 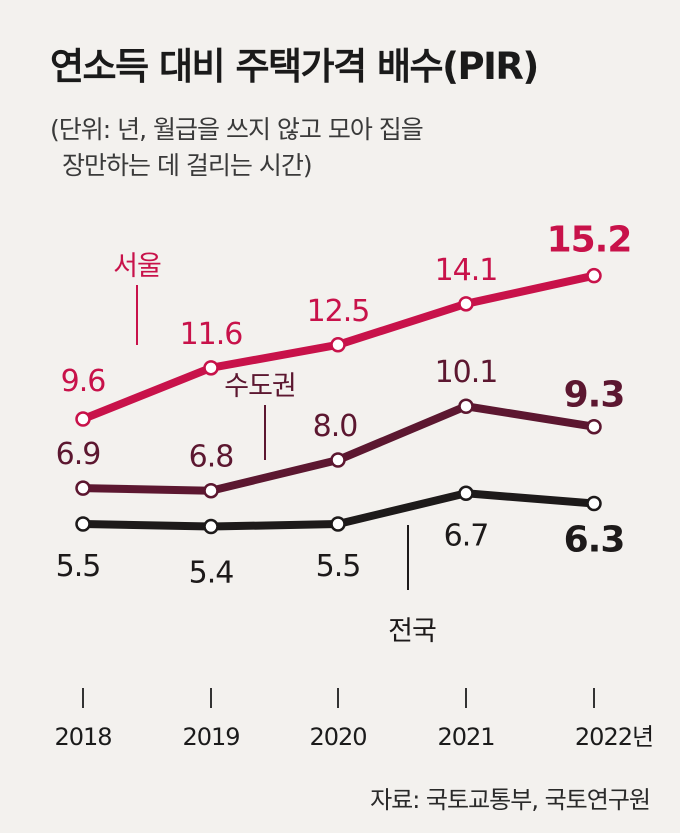 What do you see at coordinates (594, 540) in the screenshot?
I see `data-label: 6.3` at bounding box center [594, 540].